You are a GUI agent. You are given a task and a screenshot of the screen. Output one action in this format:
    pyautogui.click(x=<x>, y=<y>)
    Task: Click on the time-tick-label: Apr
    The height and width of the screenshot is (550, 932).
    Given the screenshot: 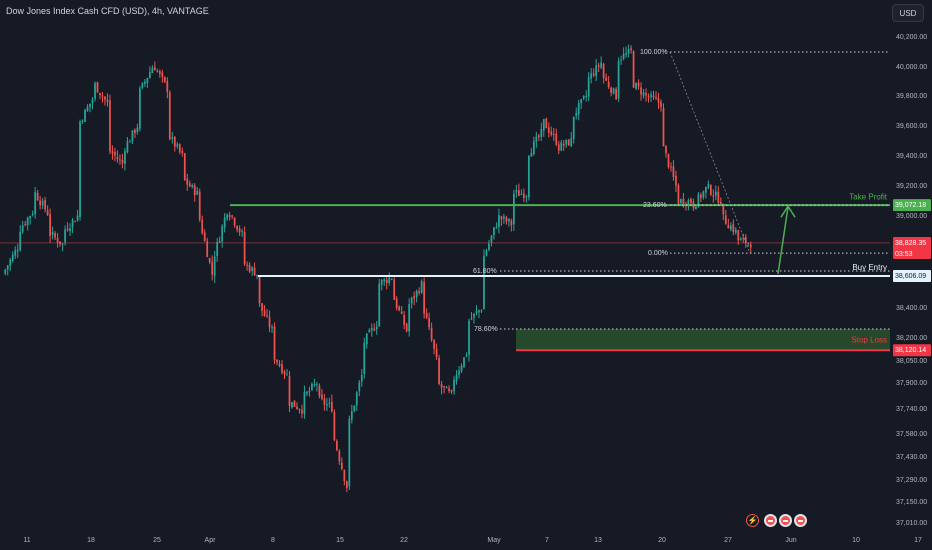 What is the action you would take?
    pyautogui.click(x=211, y=540)
    